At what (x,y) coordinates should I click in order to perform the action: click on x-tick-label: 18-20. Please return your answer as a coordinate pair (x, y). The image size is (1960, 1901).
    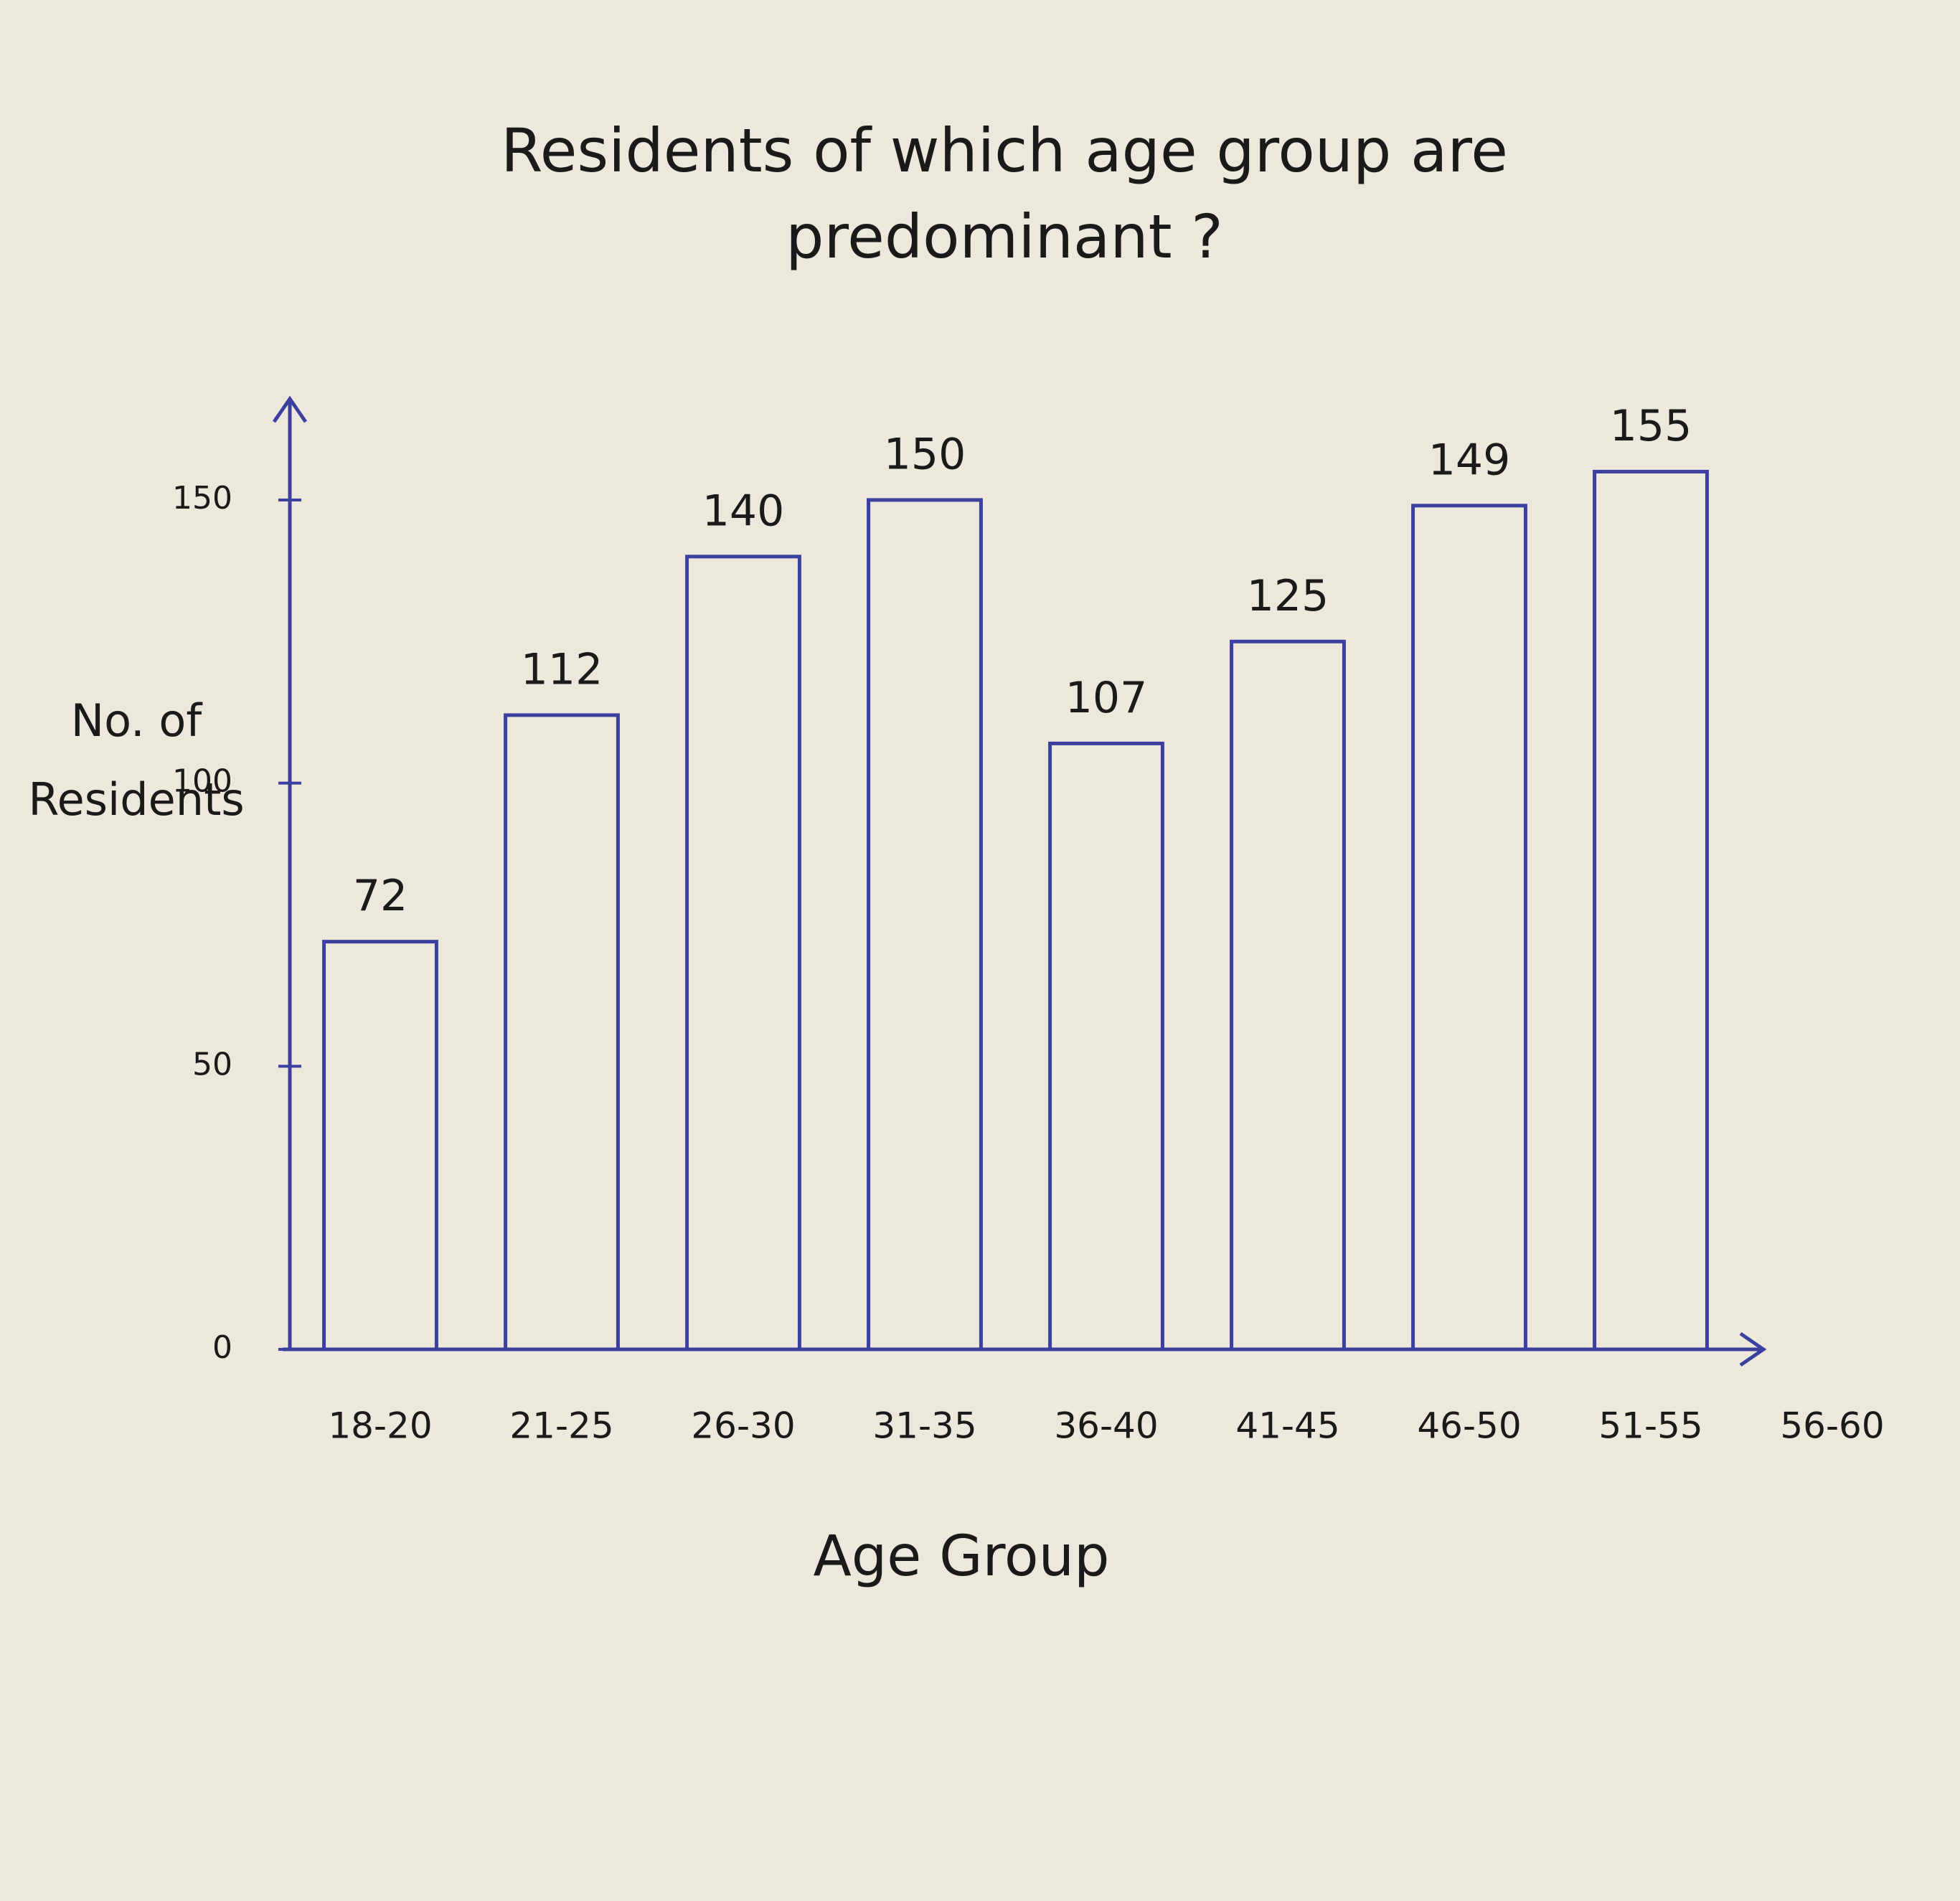
    Looking at the image, I should click on (380, 1426).